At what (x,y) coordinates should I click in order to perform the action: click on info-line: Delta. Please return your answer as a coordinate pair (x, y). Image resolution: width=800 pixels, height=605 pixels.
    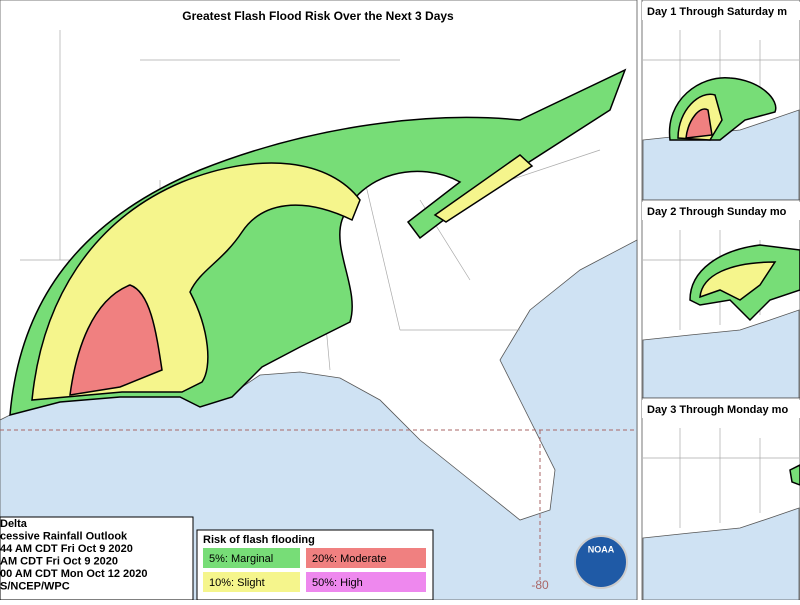
    Looking at the image, I should click on (14, 524).